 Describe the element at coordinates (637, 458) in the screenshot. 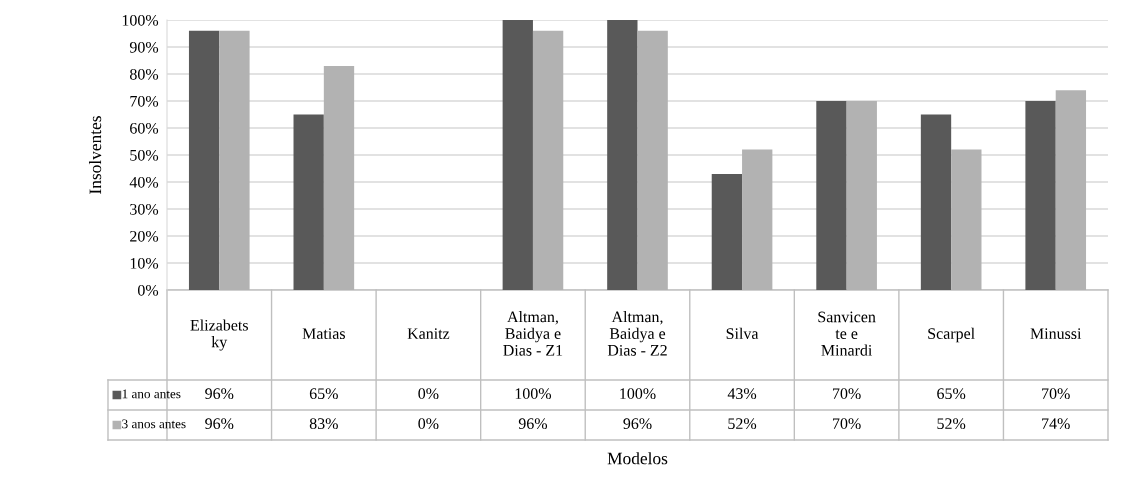

I see `text: Modelos` at that location.